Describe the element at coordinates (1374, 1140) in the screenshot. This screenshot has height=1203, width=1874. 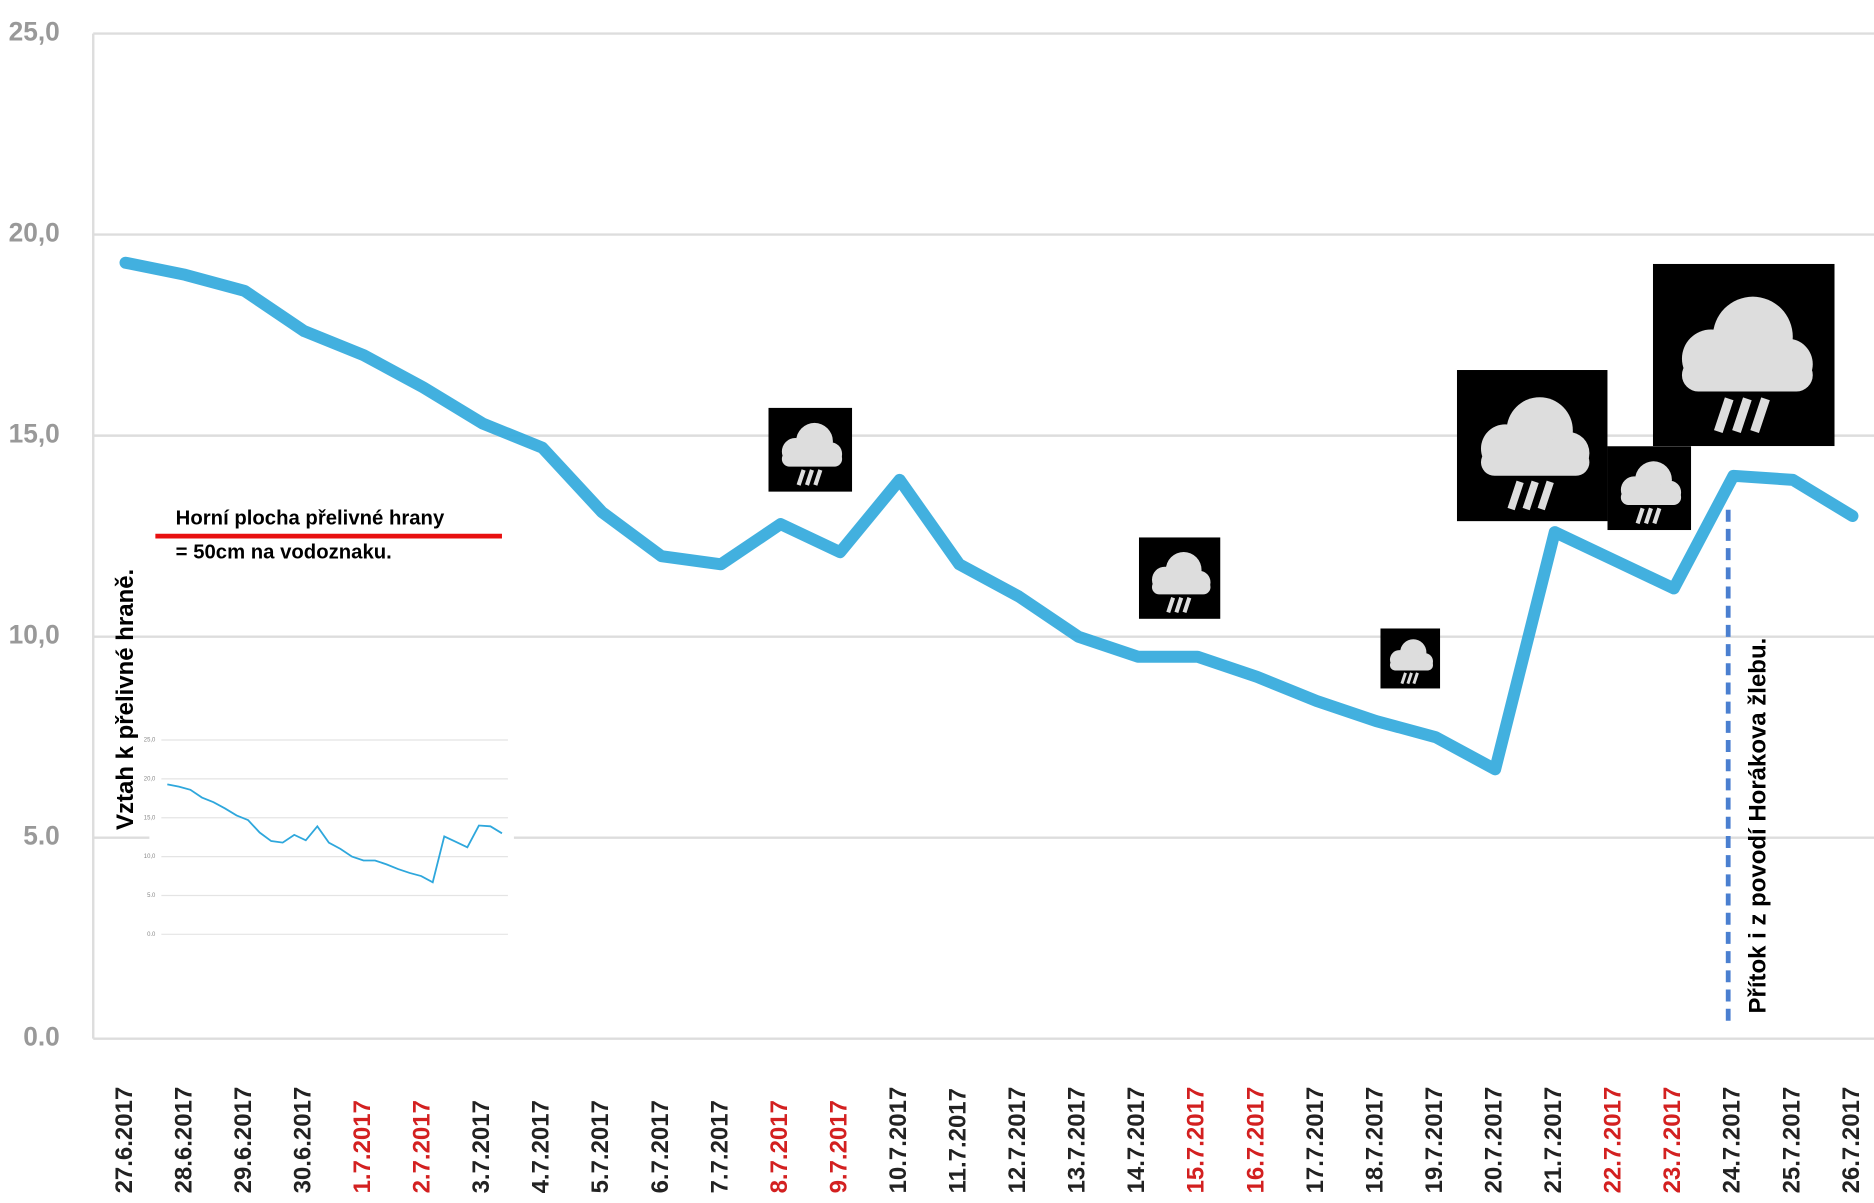
I see `x-tick-label: 18.7.2017` at that location.